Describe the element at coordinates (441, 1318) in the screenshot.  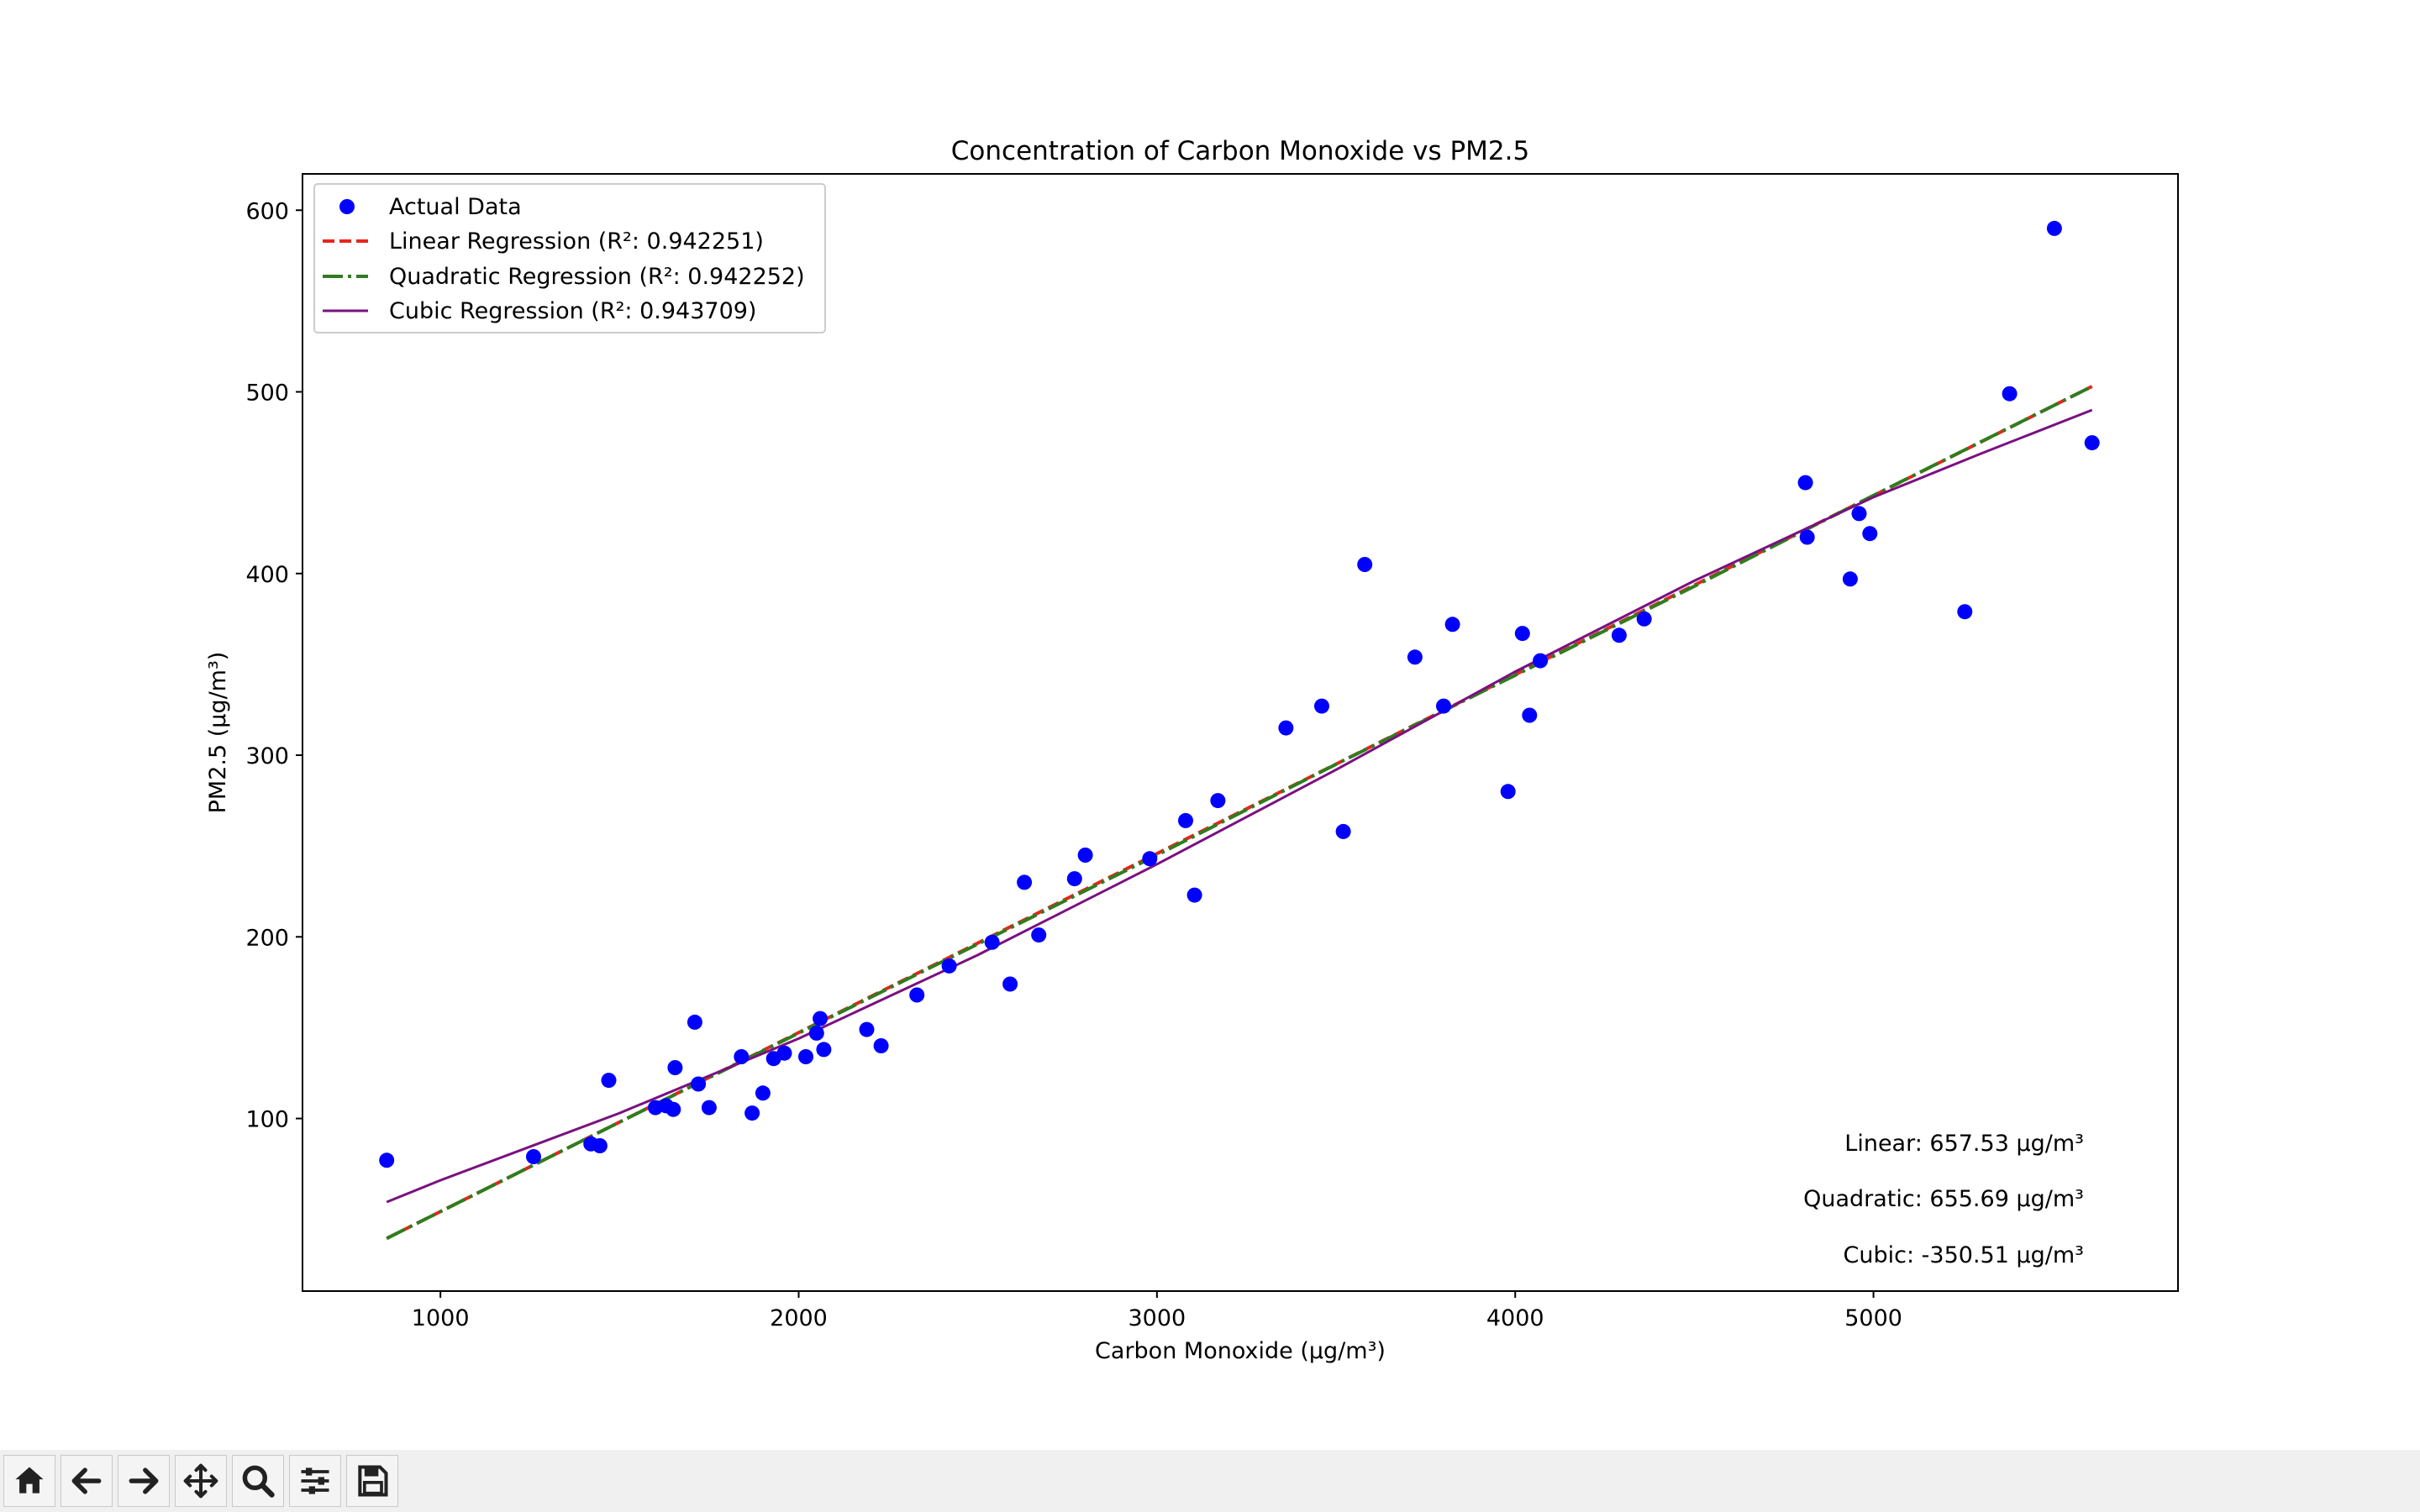
I see `x-tick-label: 1000` at that location.